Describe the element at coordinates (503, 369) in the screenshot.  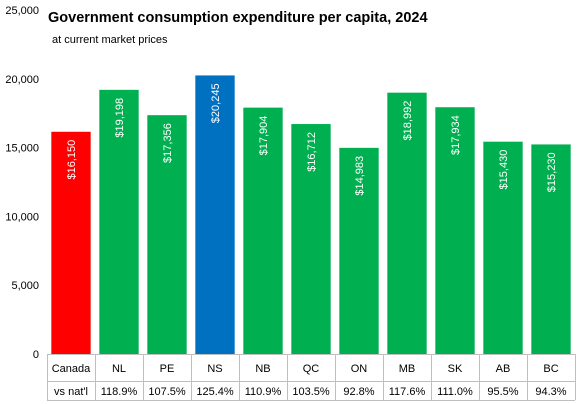
I see `category-label: AB` at that location.